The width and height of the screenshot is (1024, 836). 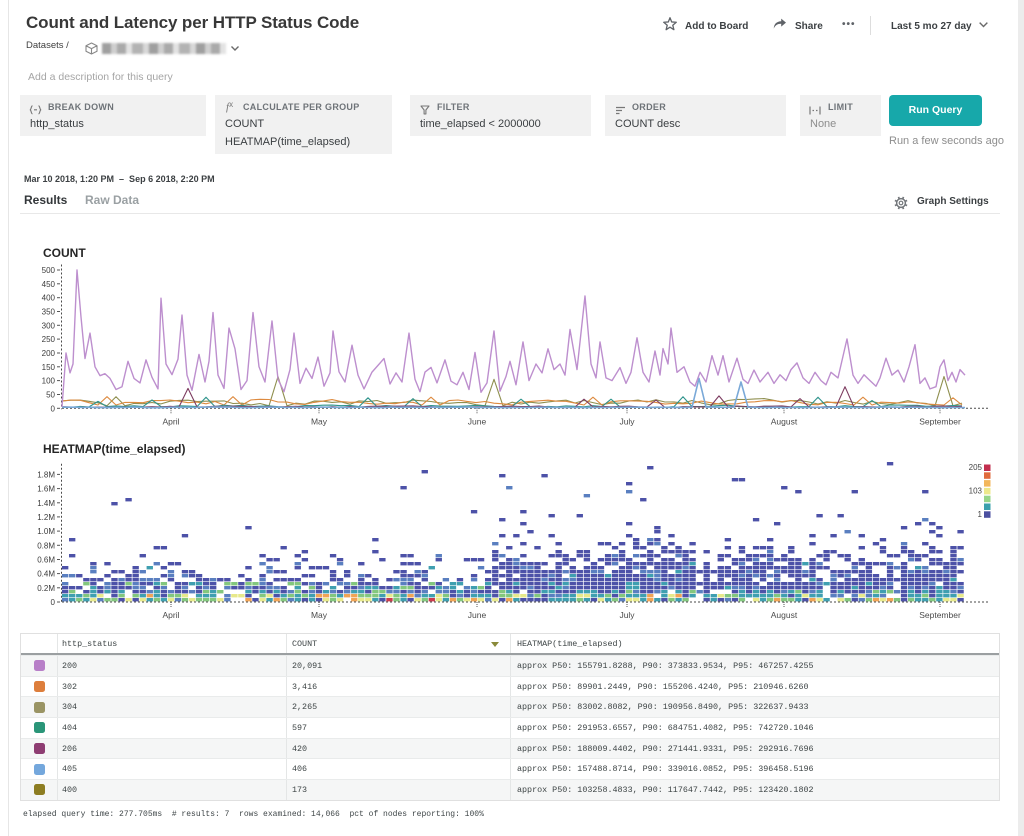 What do you see at coordinates (46, 574) in the screenshot?
I see `svg-text: 0.4M` at bounding box center [46, 574].